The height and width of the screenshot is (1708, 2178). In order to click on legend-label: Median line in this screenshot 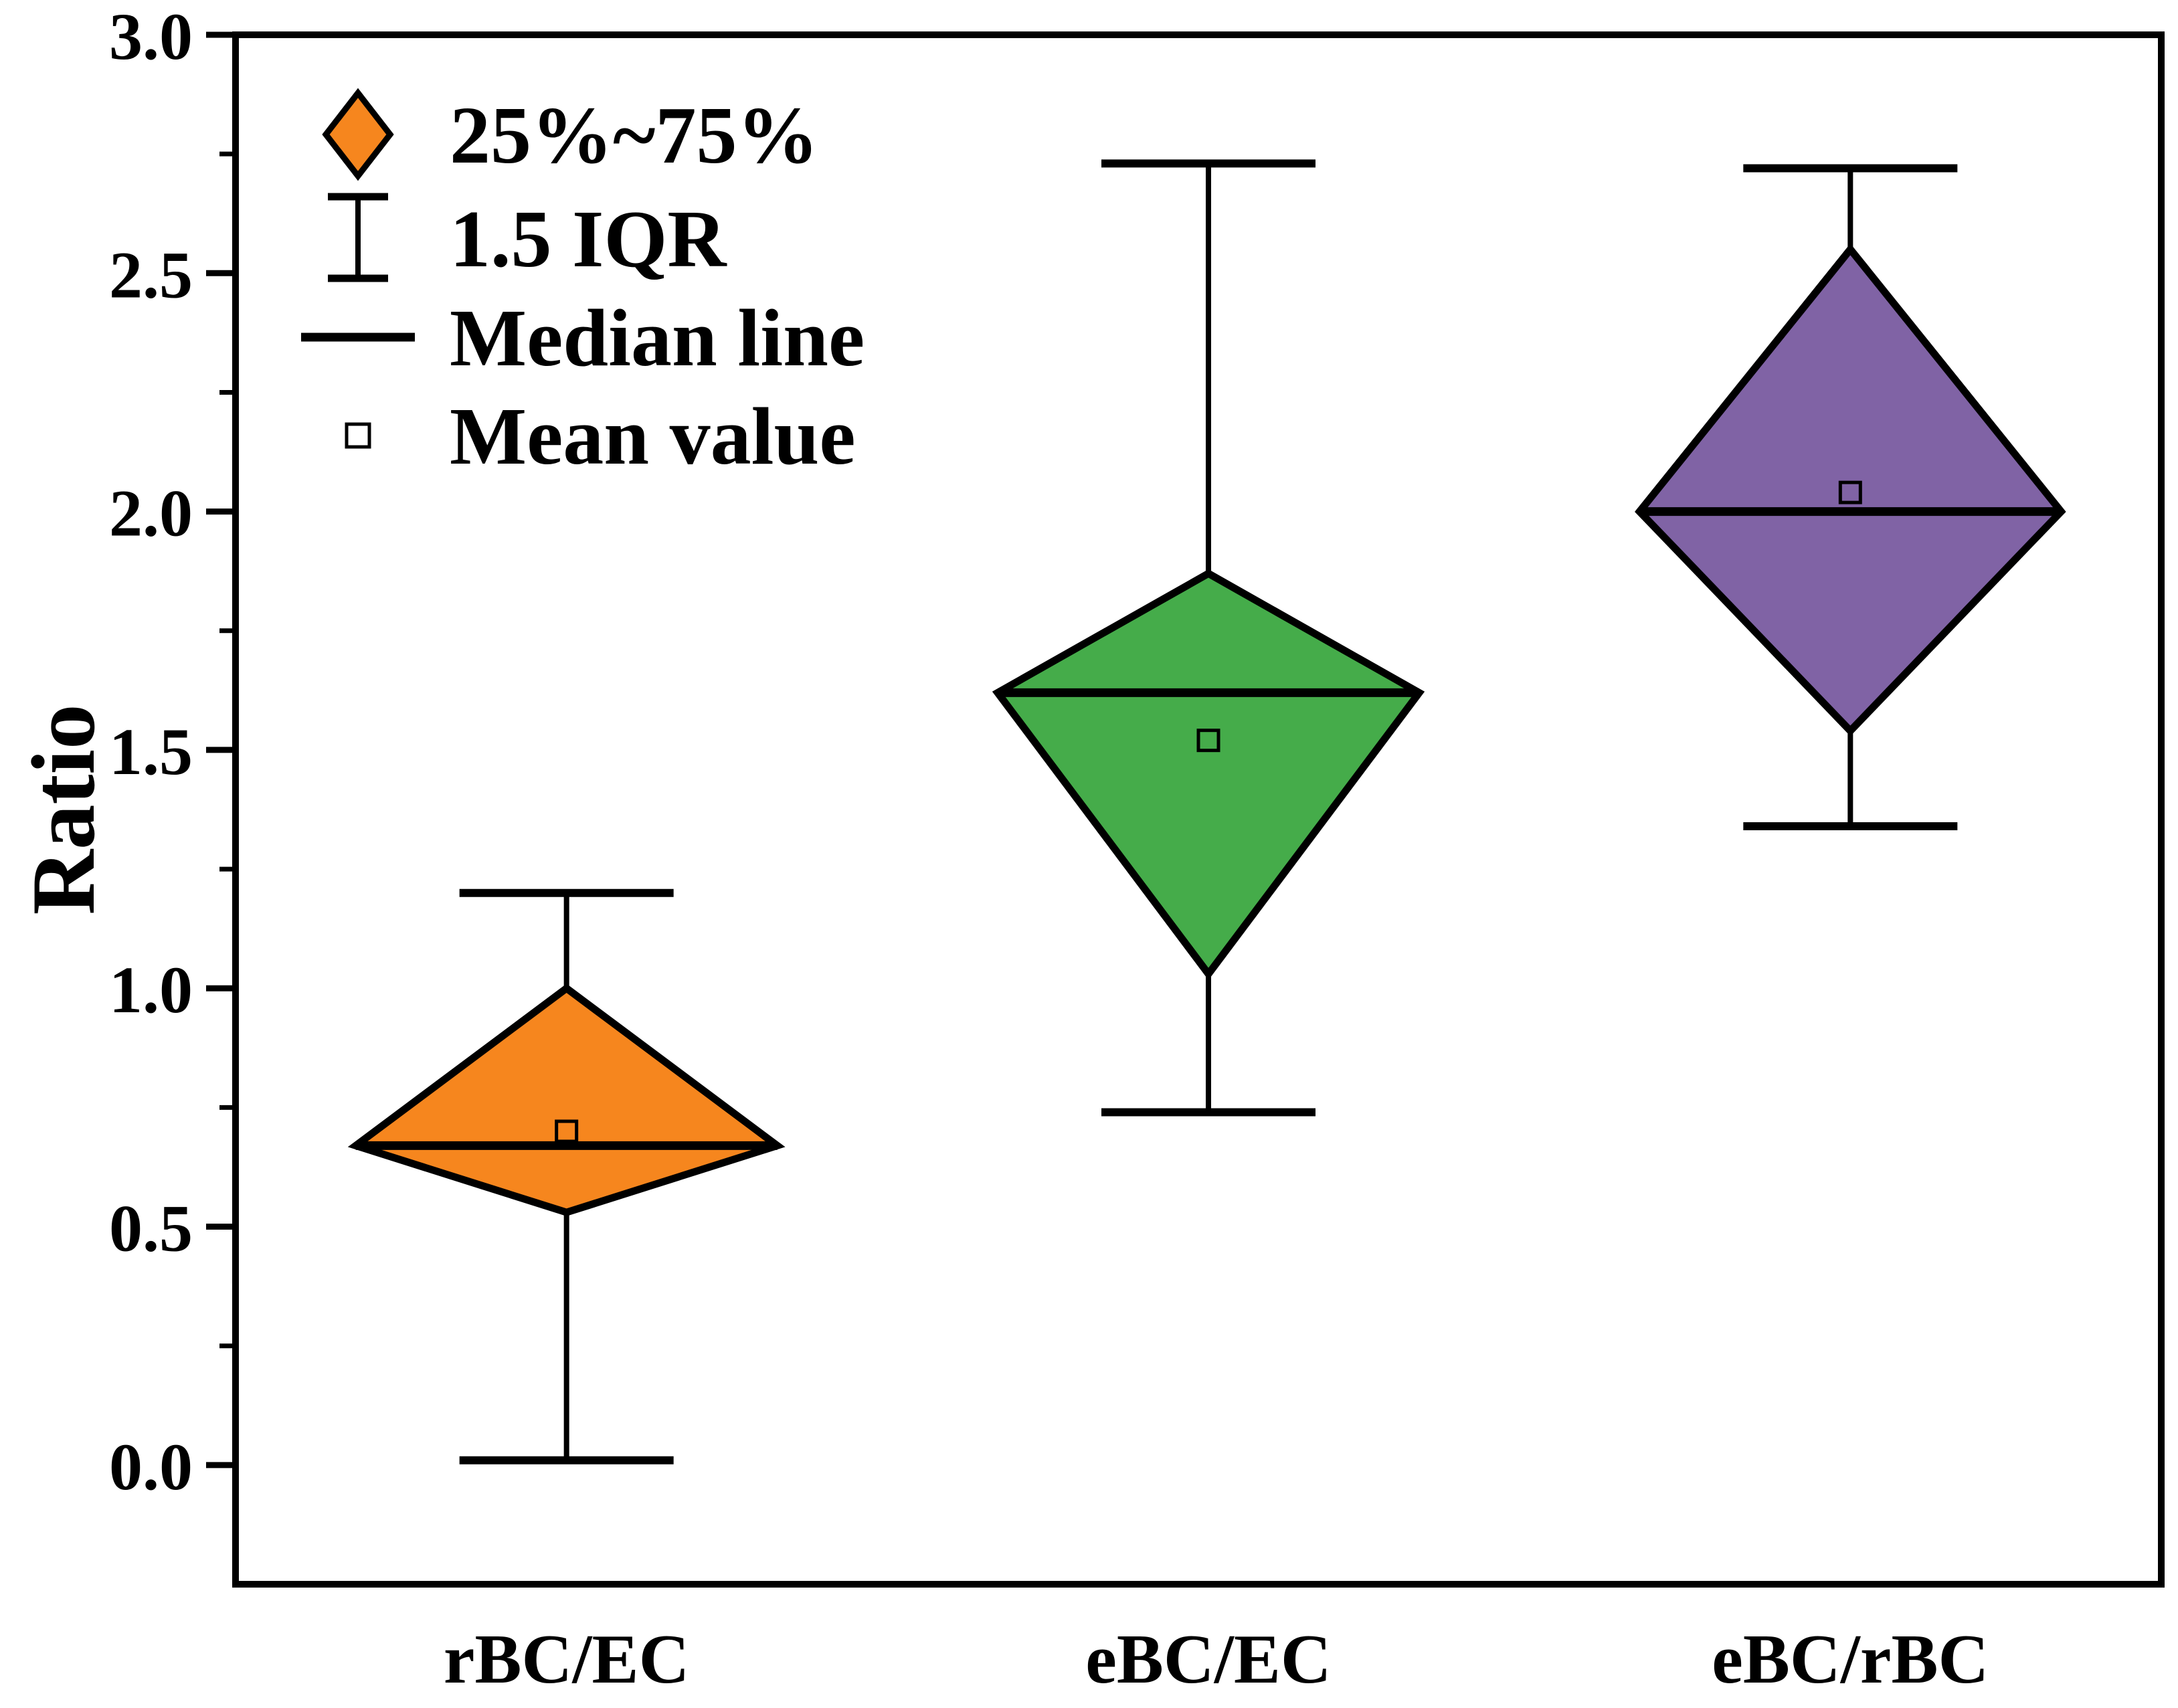, I will do `click(657, 338)`.